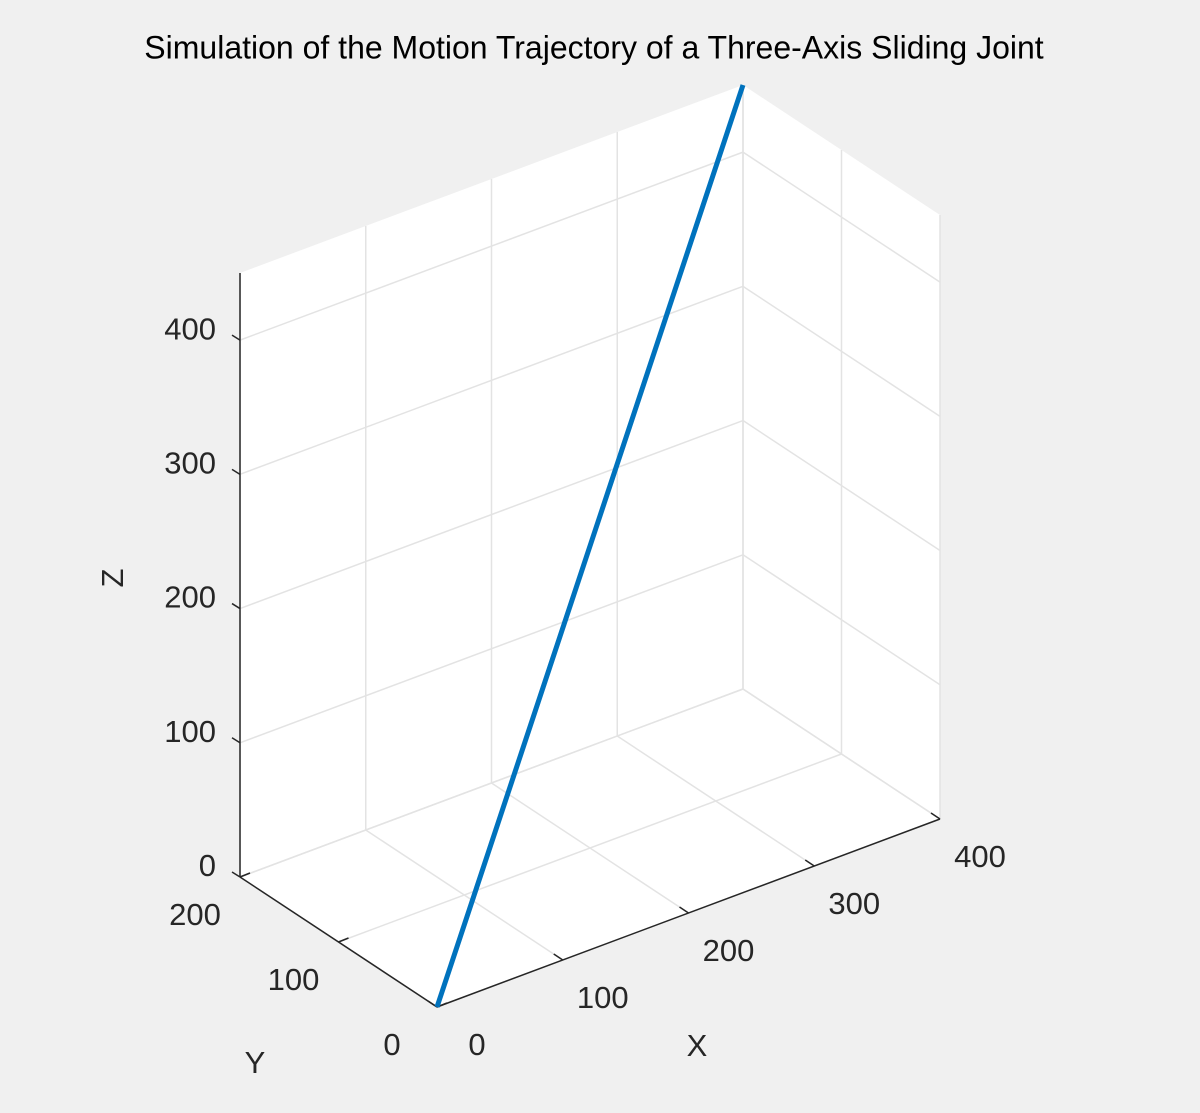  Describe the element at coordinates (476, 1044) in the screenshot. I see `x-tick-label: 0` at that location.